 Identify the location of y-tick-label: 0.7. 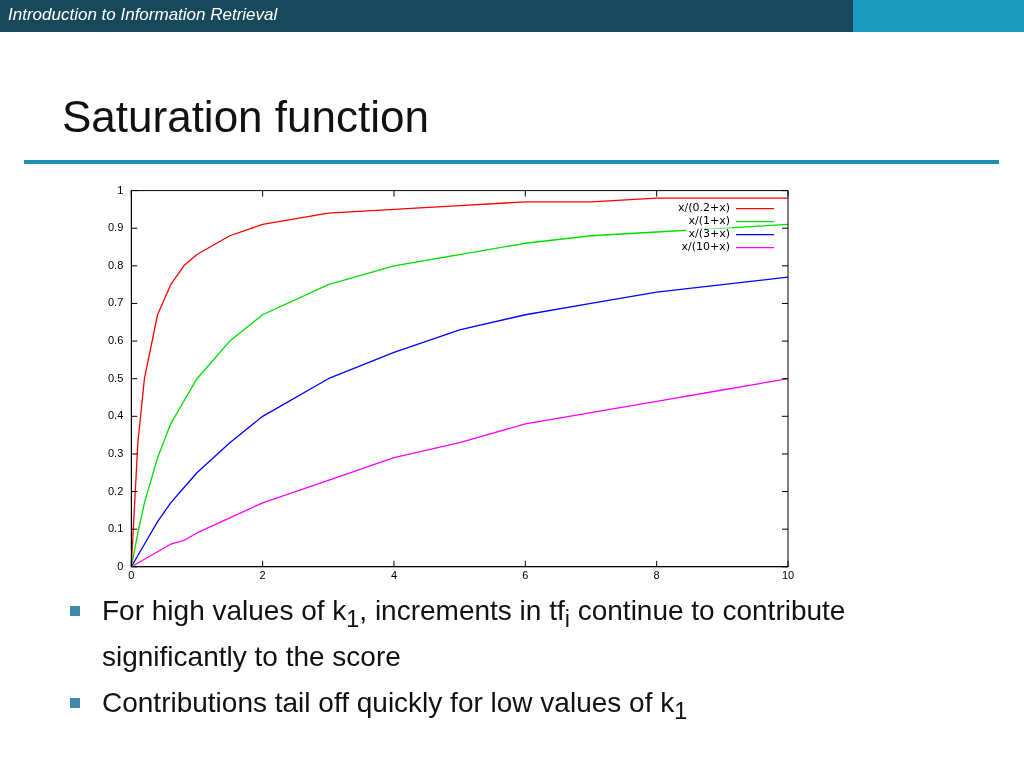
(115, 302).